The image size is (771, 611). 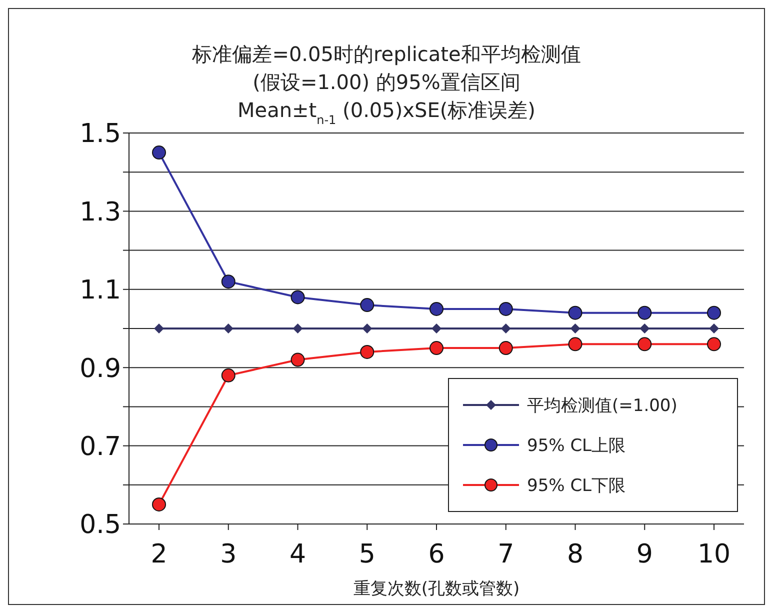 I want to click on x-tick-label: 8, so click(x=575, y=554).